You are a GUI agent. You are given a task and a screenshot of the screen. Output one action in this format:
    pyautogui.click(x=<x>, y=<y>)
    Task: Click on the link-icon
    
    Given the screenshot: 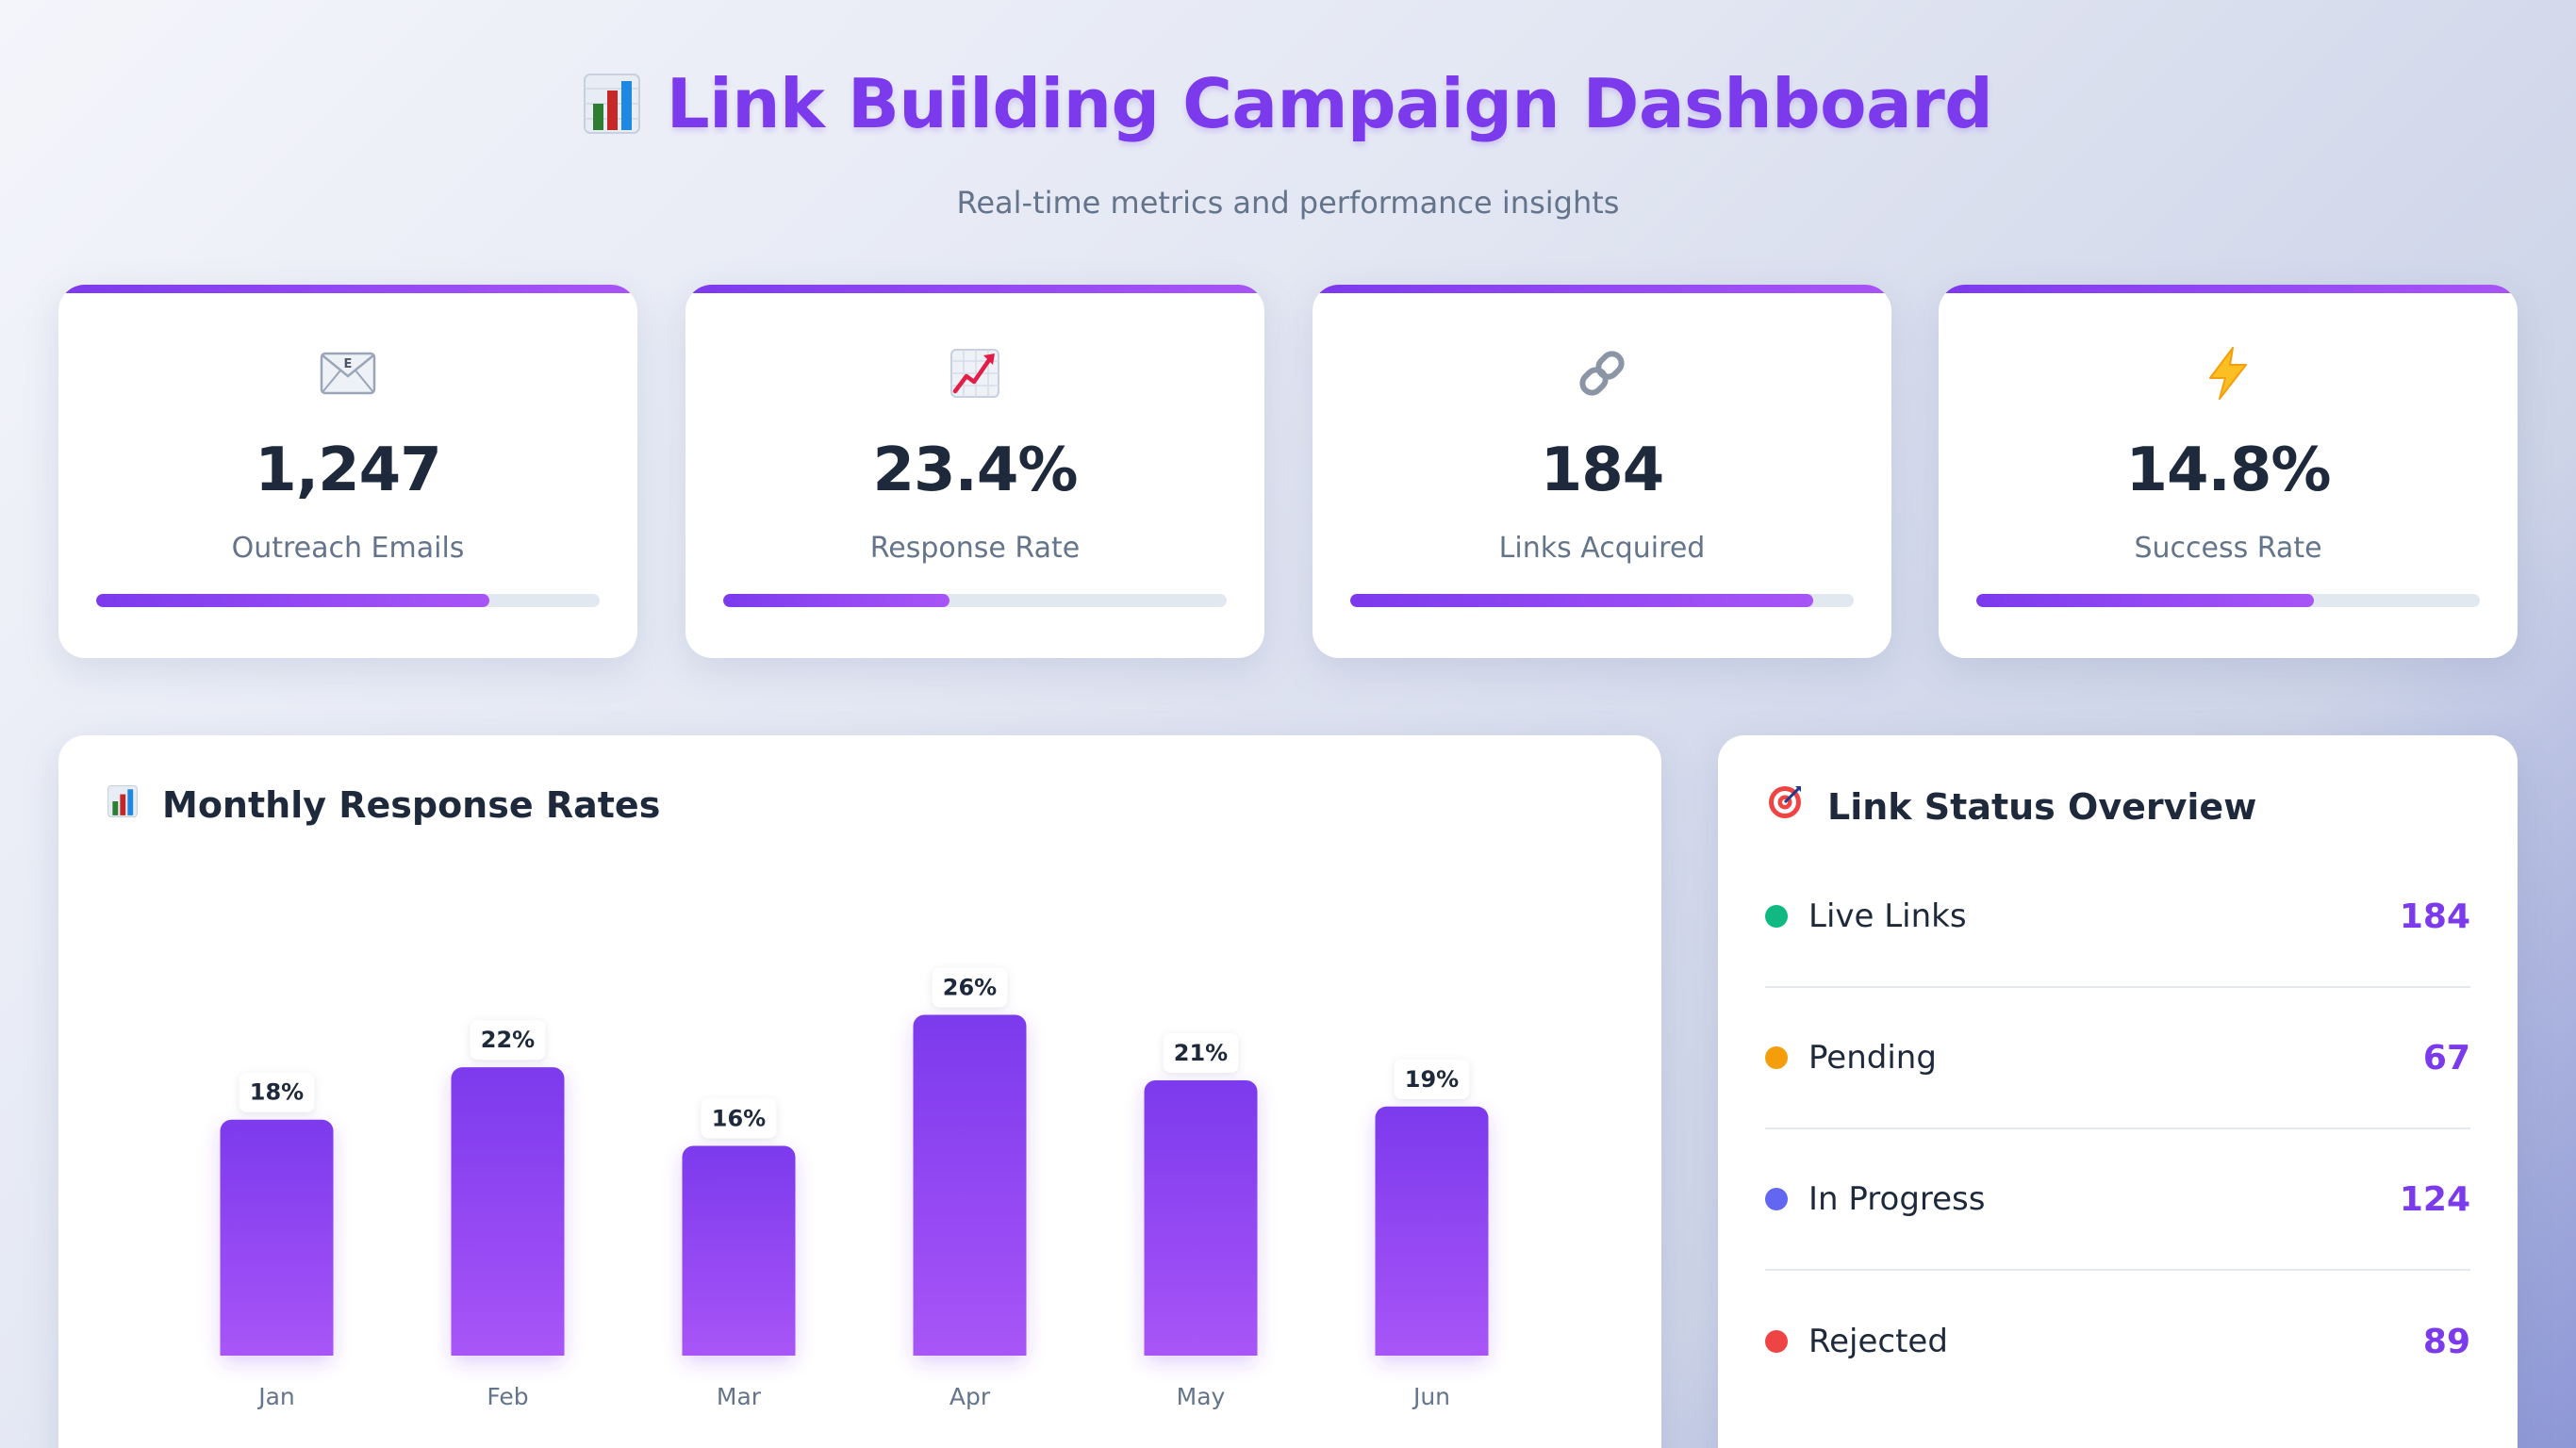 What is the action you would take?
    pyautogui.click(x=1602, y=373)
    